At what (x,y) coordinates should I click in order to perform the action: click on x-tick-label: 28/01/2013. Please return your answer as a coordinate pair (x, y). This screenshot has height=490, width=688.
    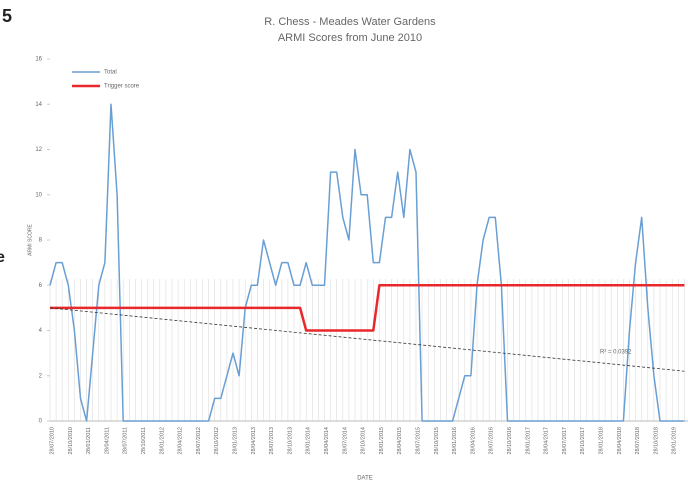
    Looking at the image, I should click on (235, 441).